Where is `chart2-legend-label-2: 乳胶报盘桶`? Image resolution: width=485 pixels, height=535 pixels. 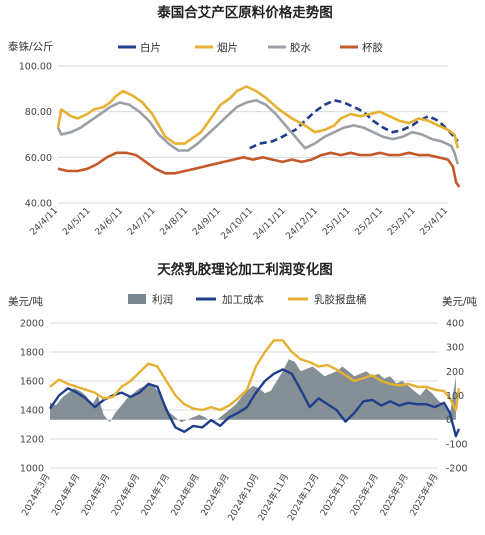 chart2-legend-label-2: 乳胶报盘桶 is located at coordinates (340, 299).